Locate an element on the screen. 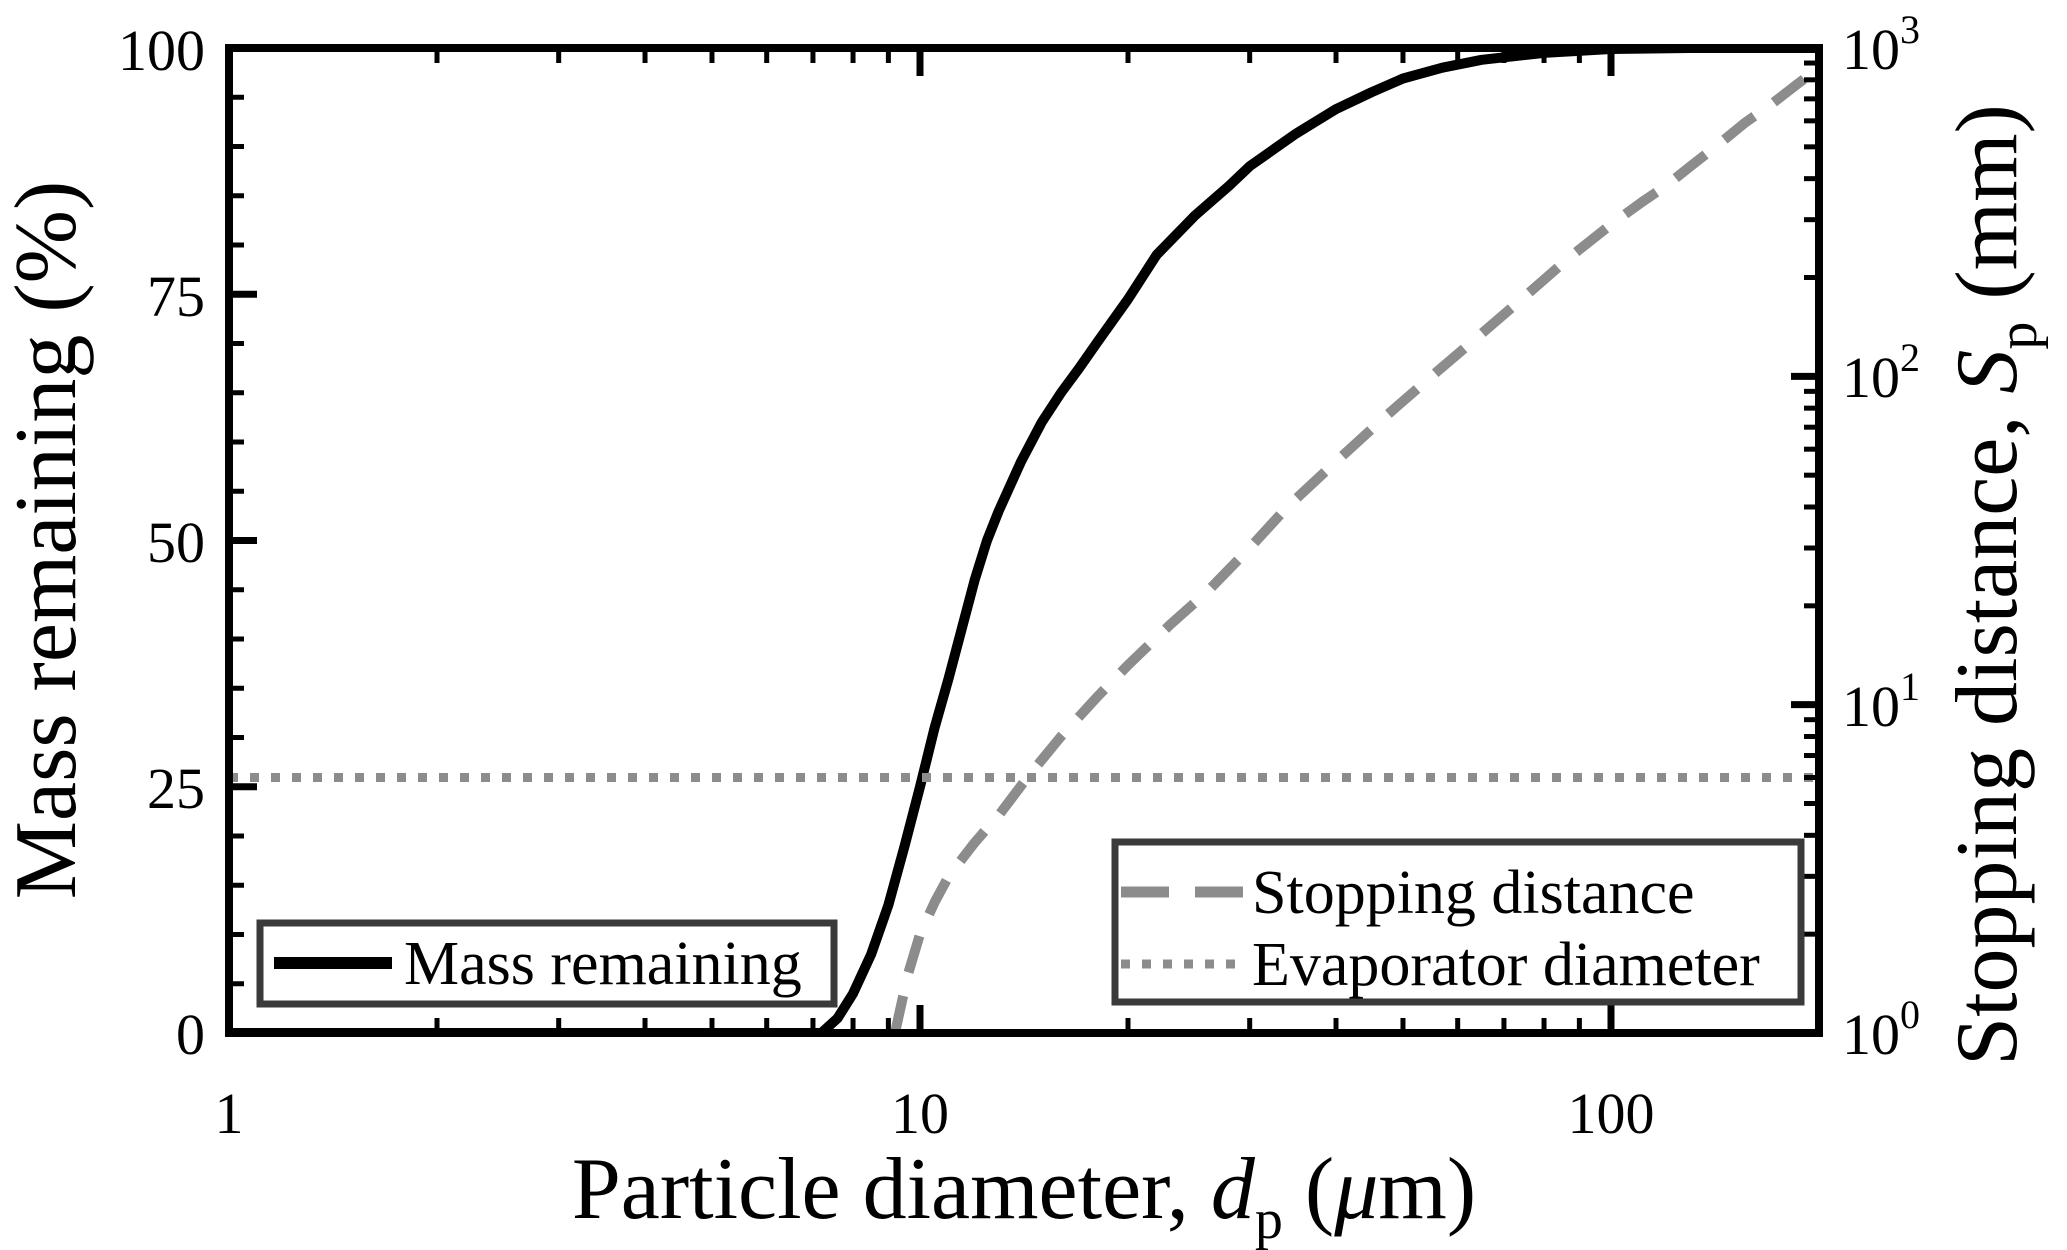 The image size is (2067, 1250). y-right-tick-label: 10⁰ is located at coordinates (1881, 1029).